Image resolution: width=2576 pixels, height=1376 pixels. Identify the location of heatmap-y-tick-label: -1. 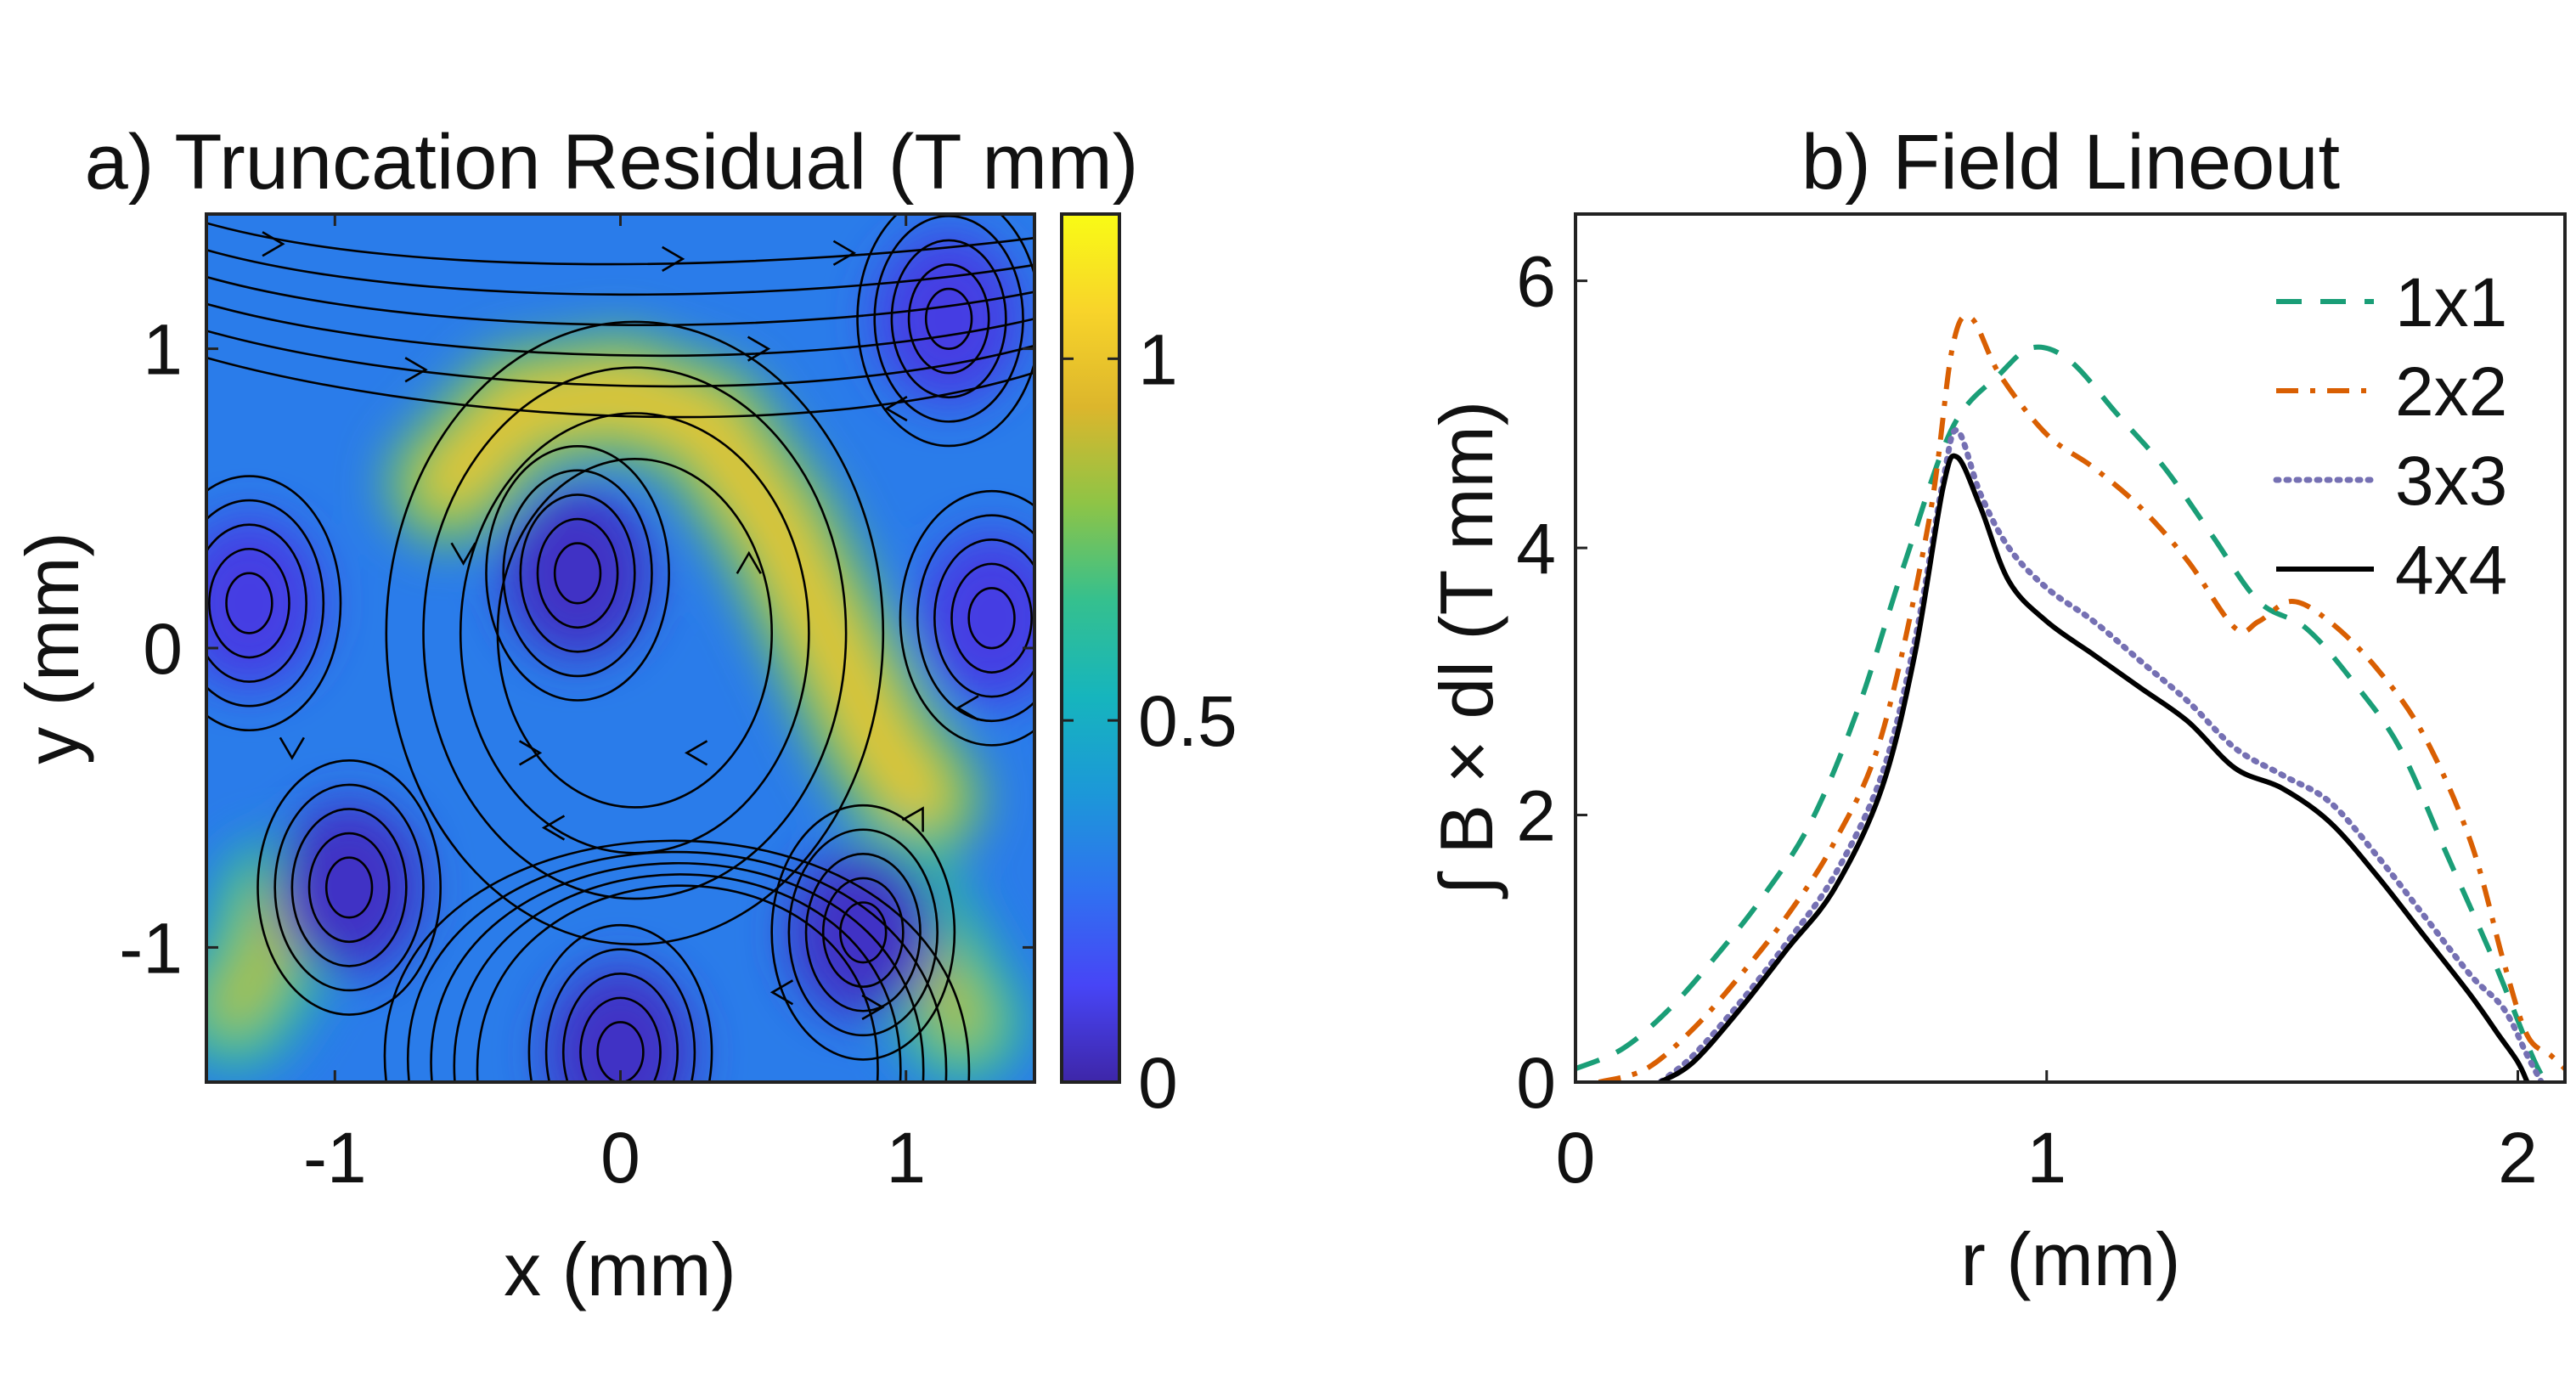
(151, 948).